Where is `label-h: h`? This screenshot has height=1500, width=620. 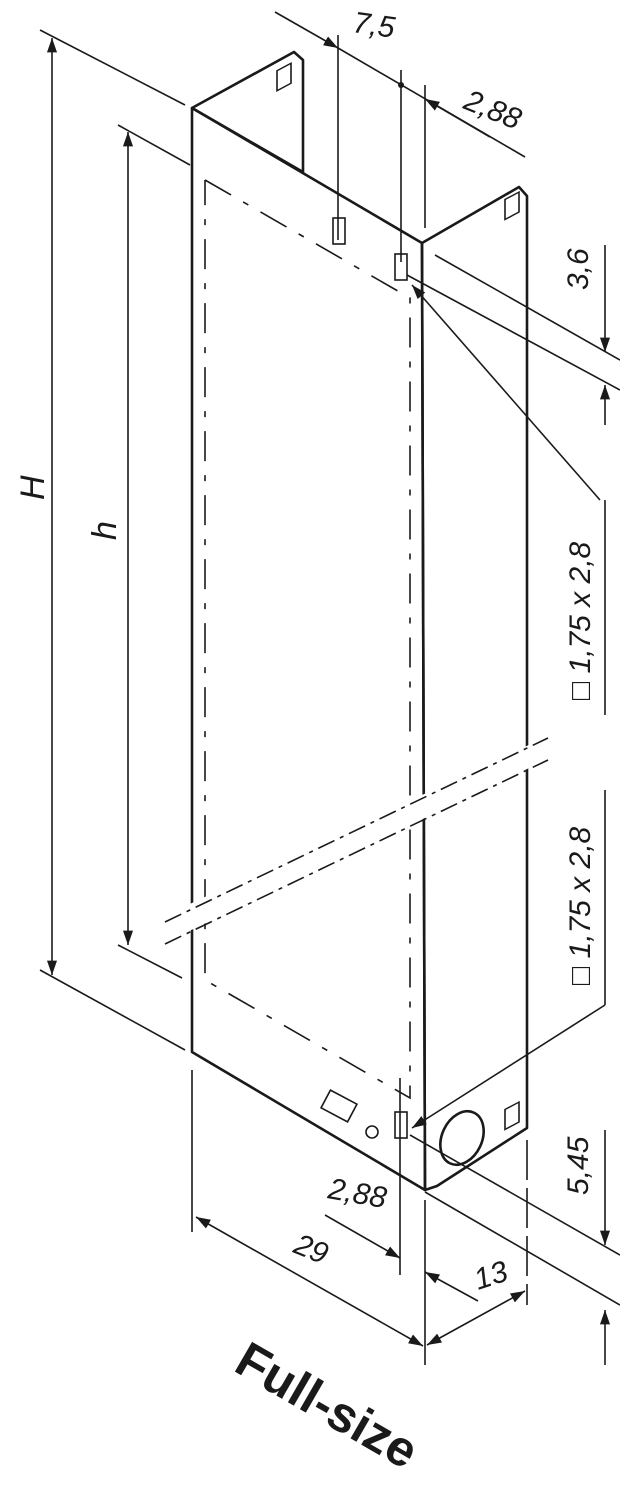 label-h: h is located at coordinates (105, 530).